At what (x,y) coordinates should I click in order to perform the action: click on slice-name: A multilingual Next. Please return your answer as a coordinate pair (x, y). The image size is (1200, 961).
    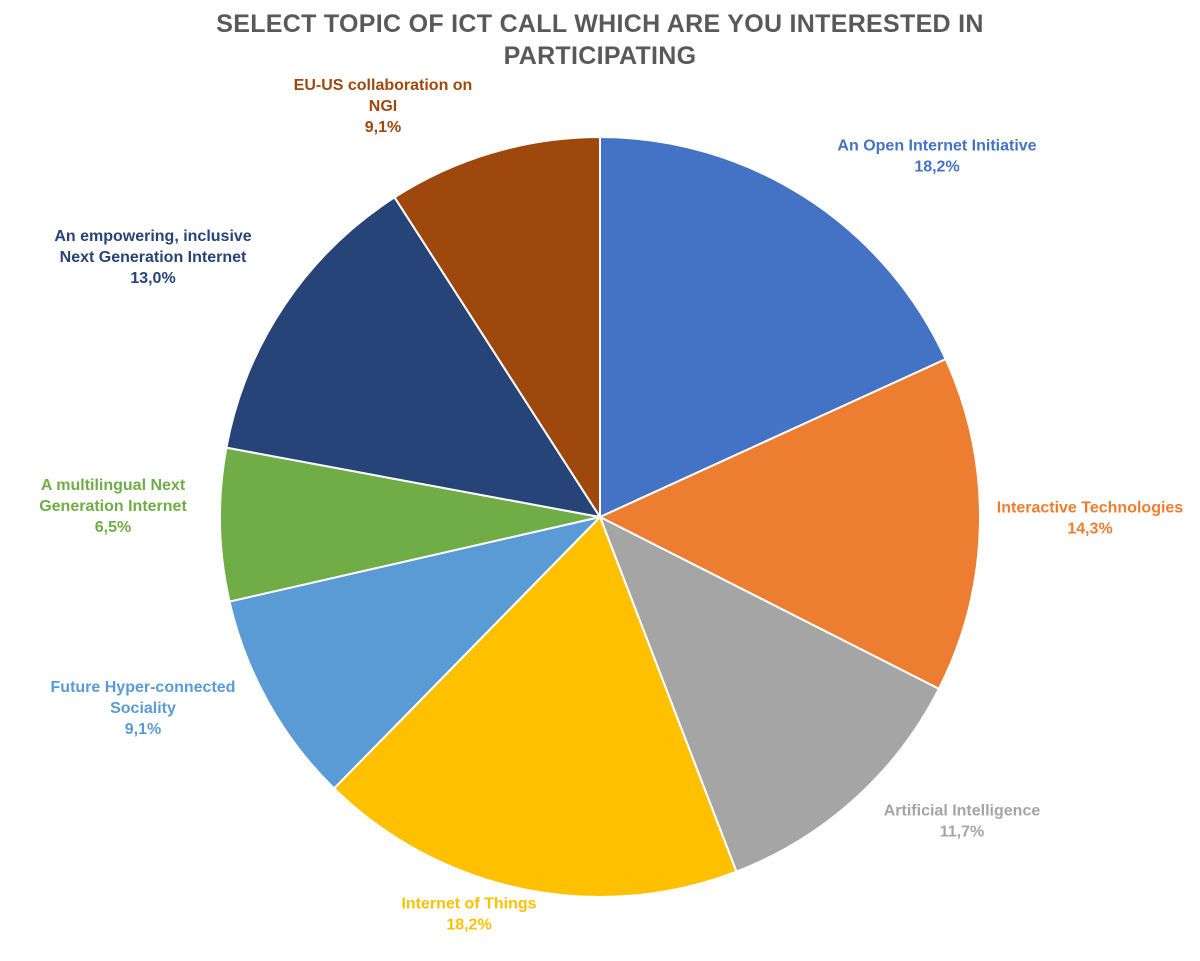
    Looking at the image, I should click on (113, 485).